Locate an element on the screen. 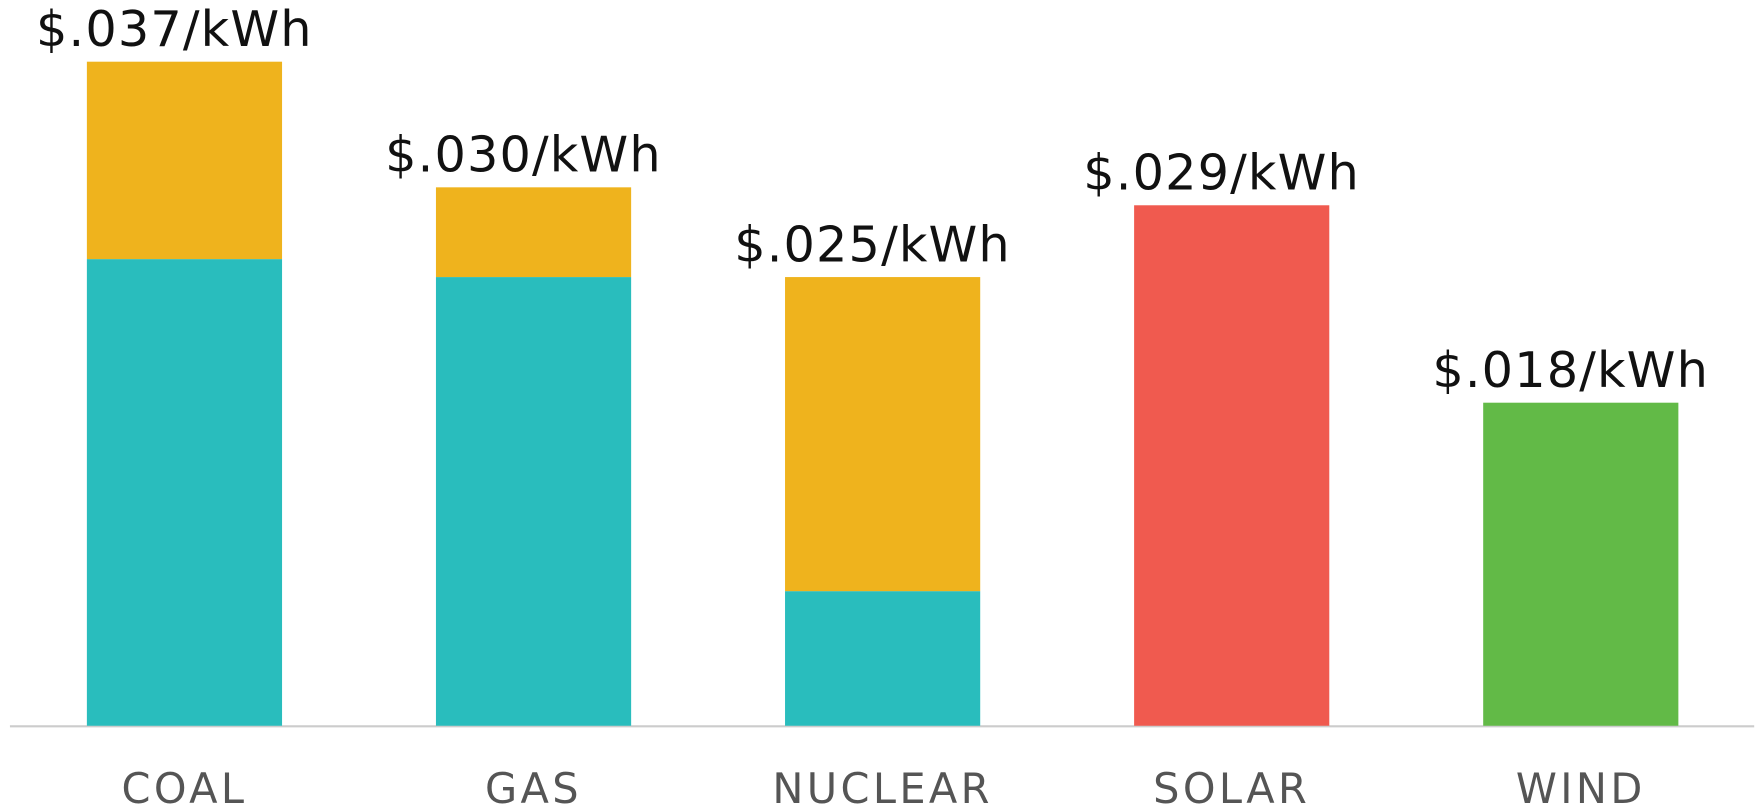  total-label: $.018/kWh is located at coordinates (1570, 370).